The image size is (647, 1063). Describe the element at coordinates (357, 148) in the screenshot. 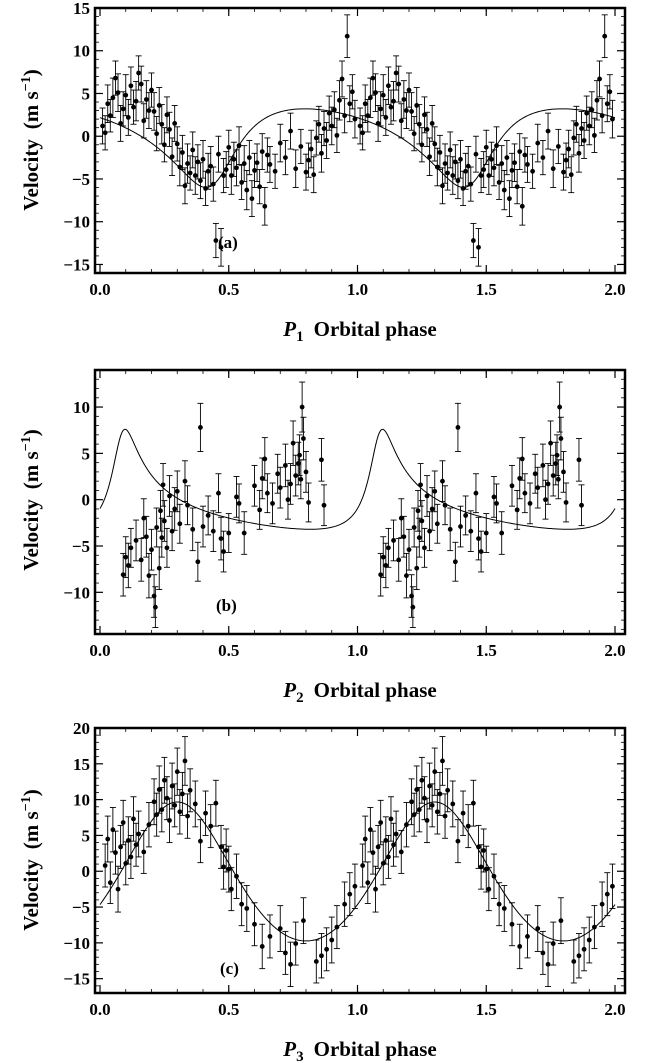

I see `panel-a-fit-curve` at that location.